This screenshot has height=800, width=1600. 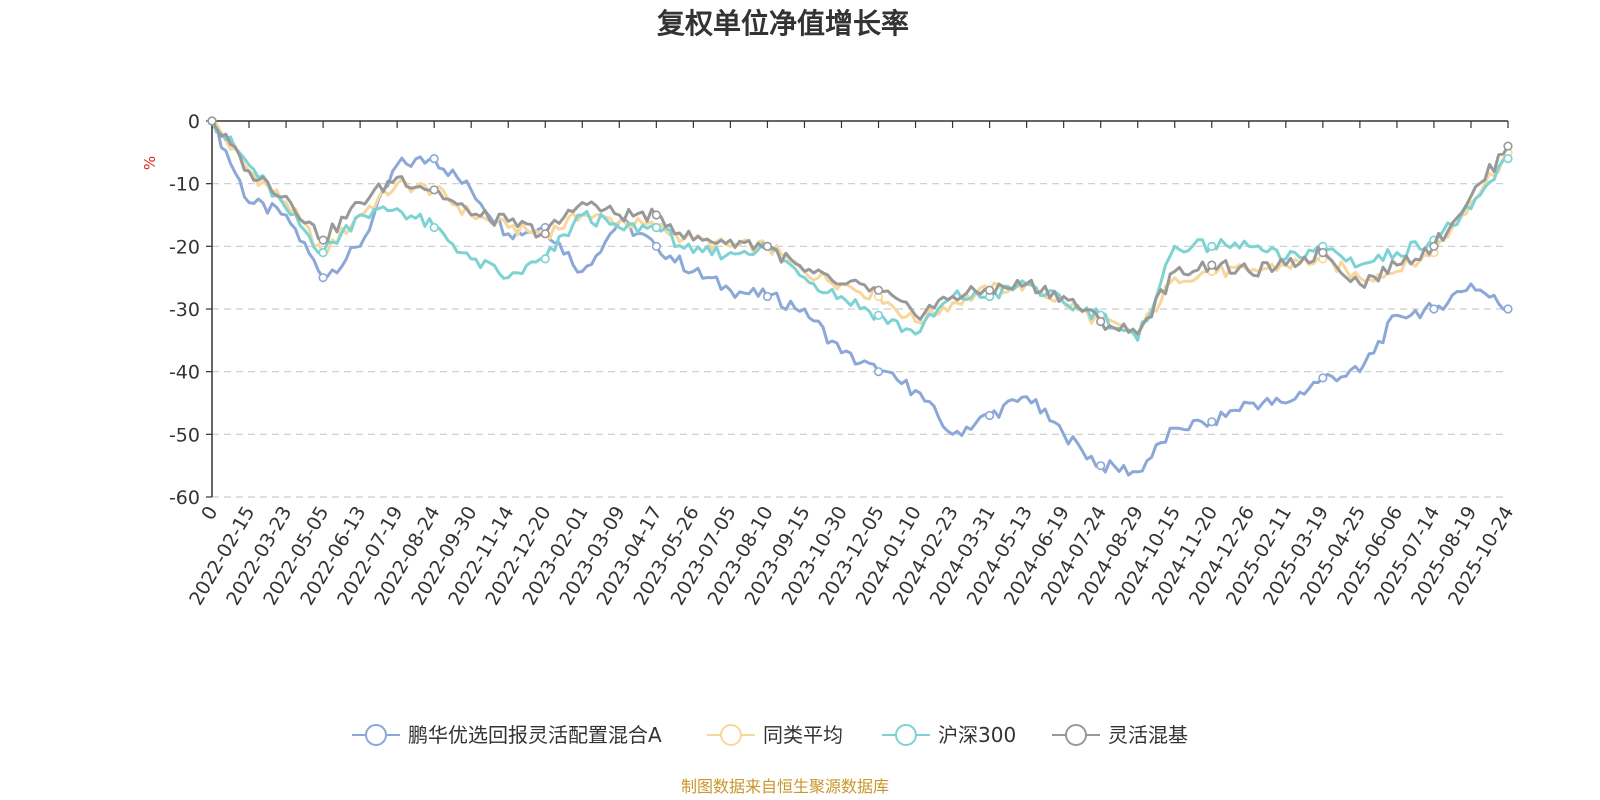 What do you see at coordinates (783, 23) in the screenshot?
I see `chart-title: 复权单位净值增长率` at bounding box center [783, 23].